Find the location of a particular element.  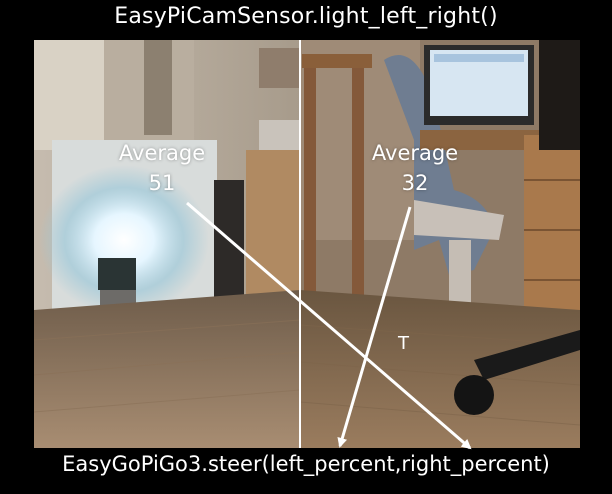

arrow-right-to-left-icon is located at coordinates (374, 327).